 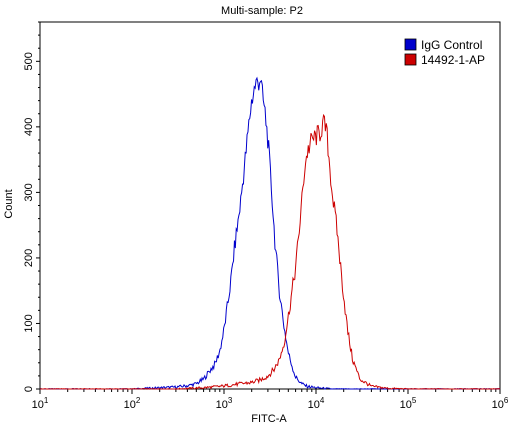 What do you see at coordinates (230, 400) in the screenshot?
I see `x-tick-exponent: 3` at bounding box center [230, 400].